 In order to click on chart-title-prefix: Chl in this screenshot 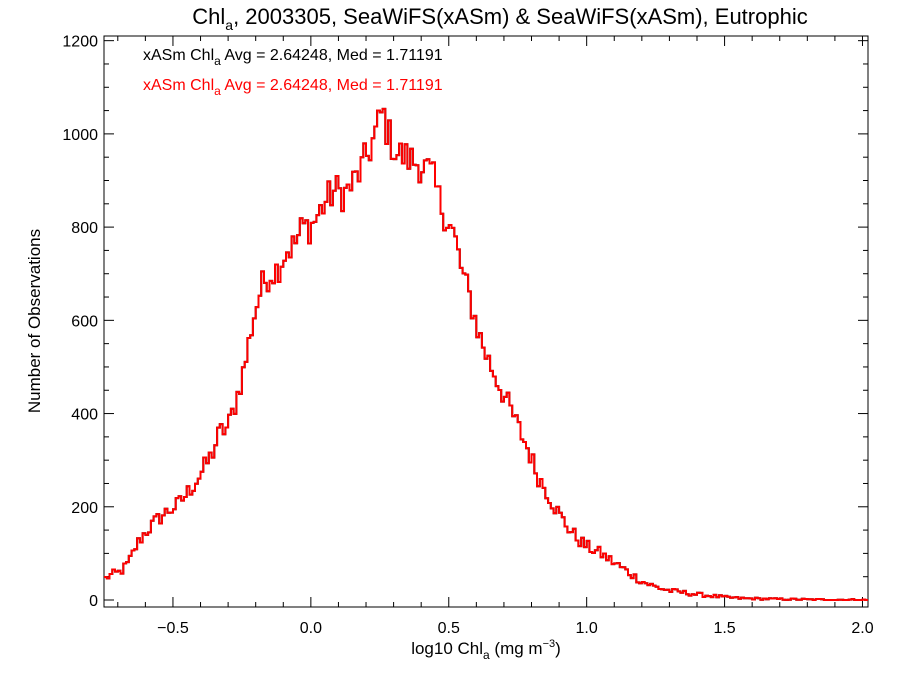, I will do `click(208, 16)`.